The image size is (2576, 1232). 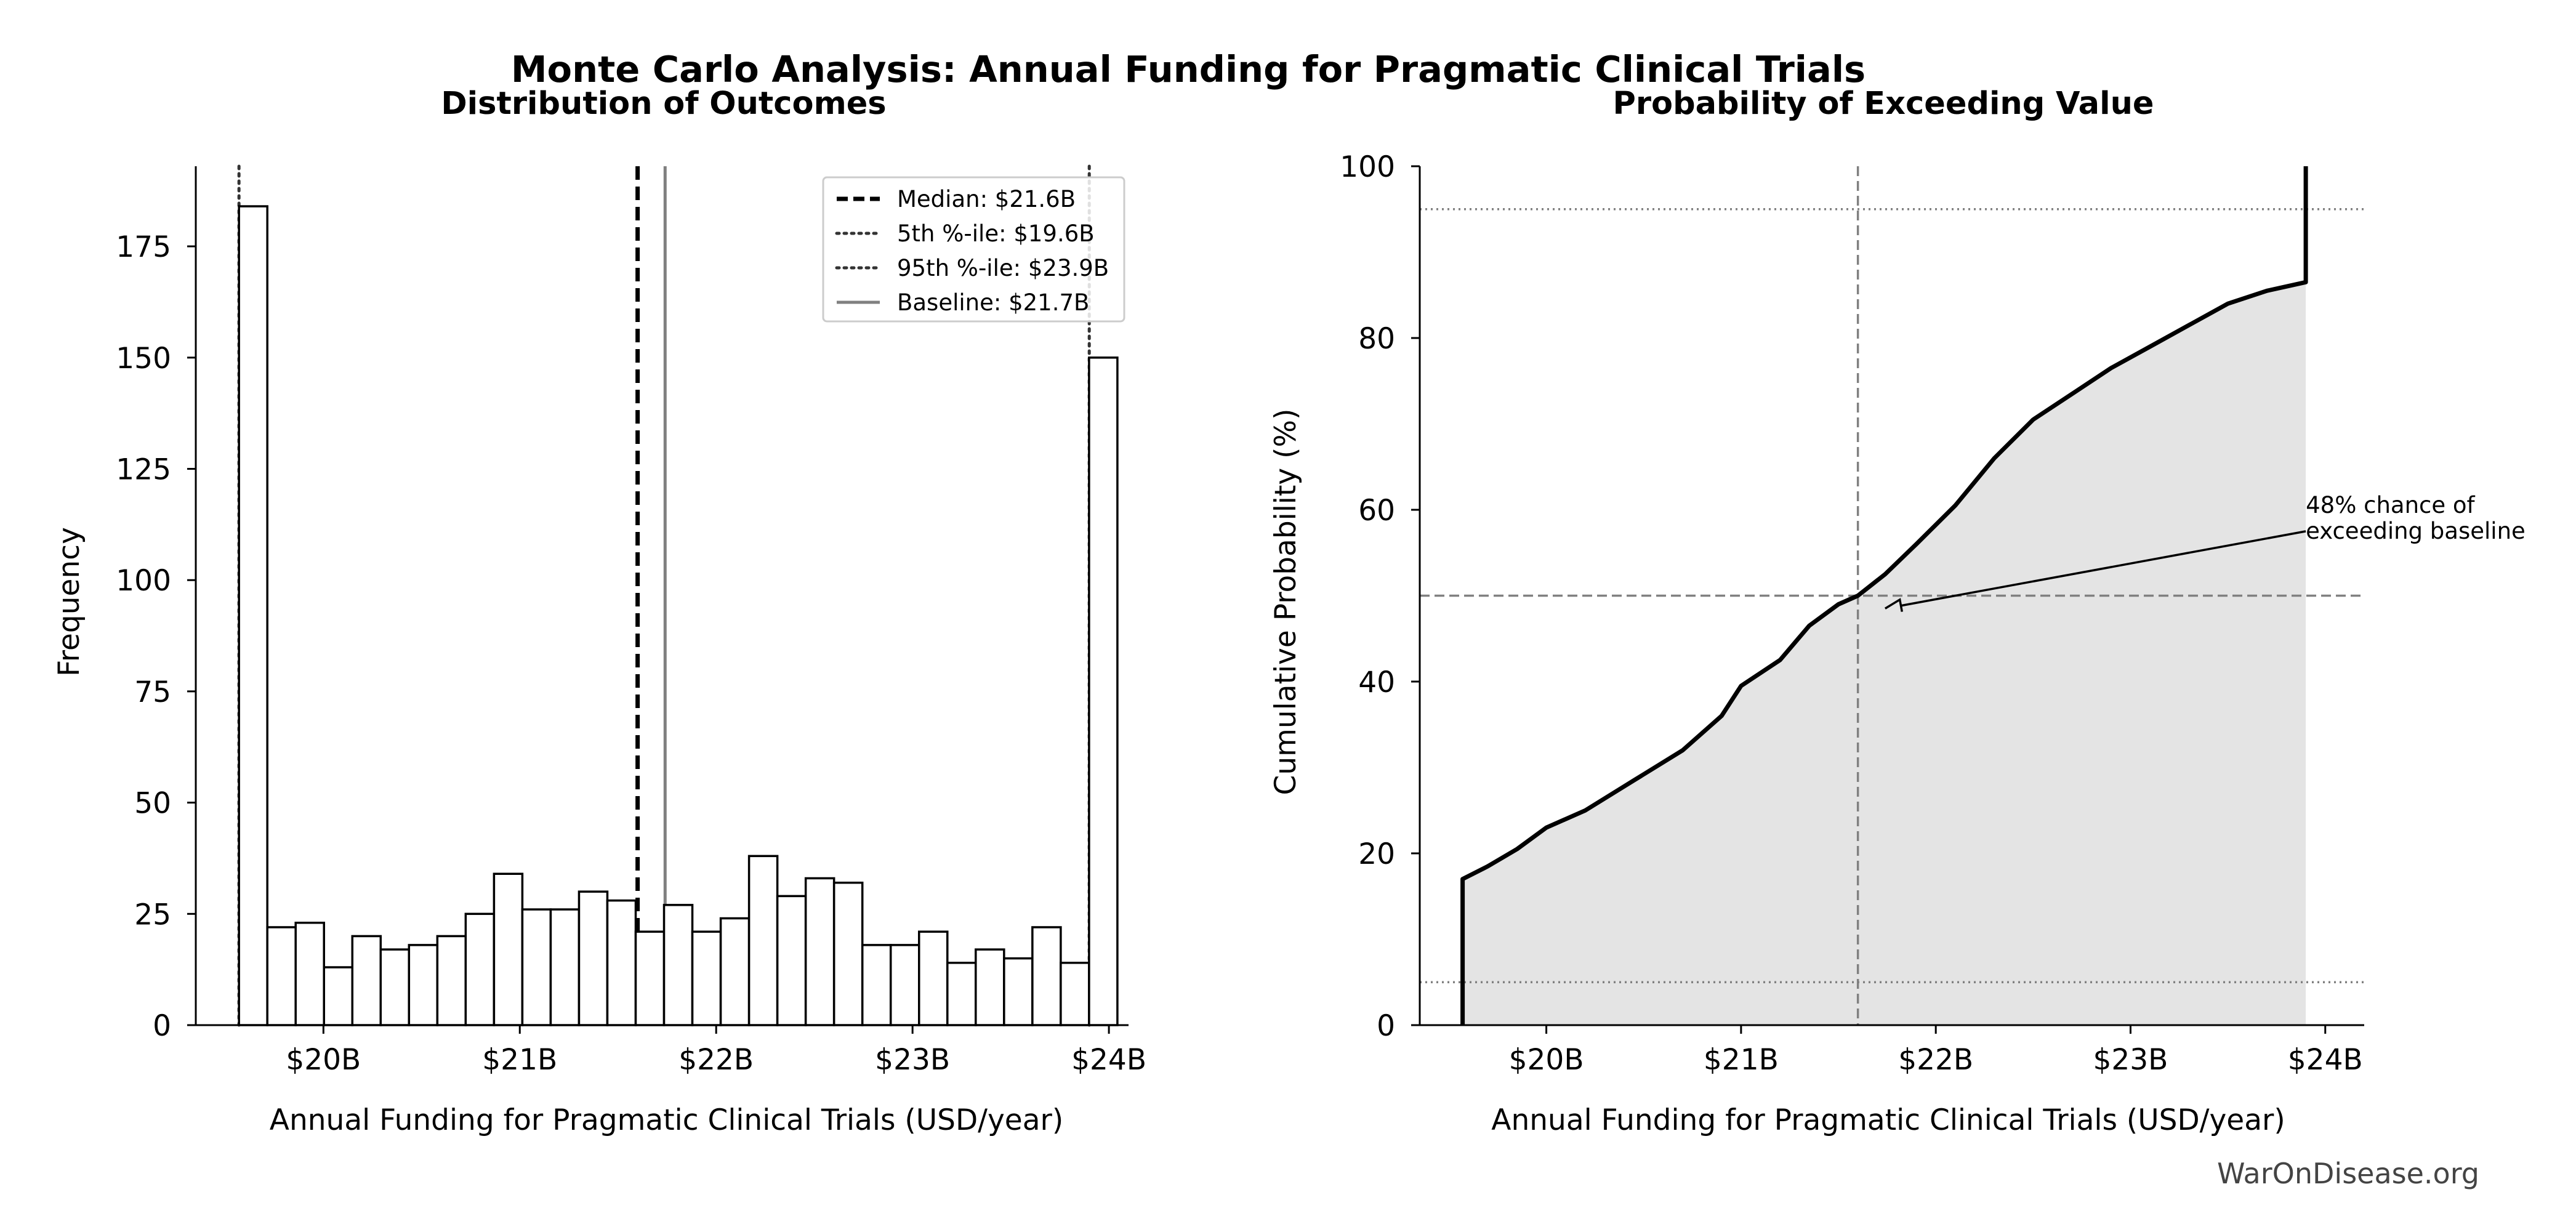 I want to click on annotation-text: 48% chance of, so click(x=2390, y=505).